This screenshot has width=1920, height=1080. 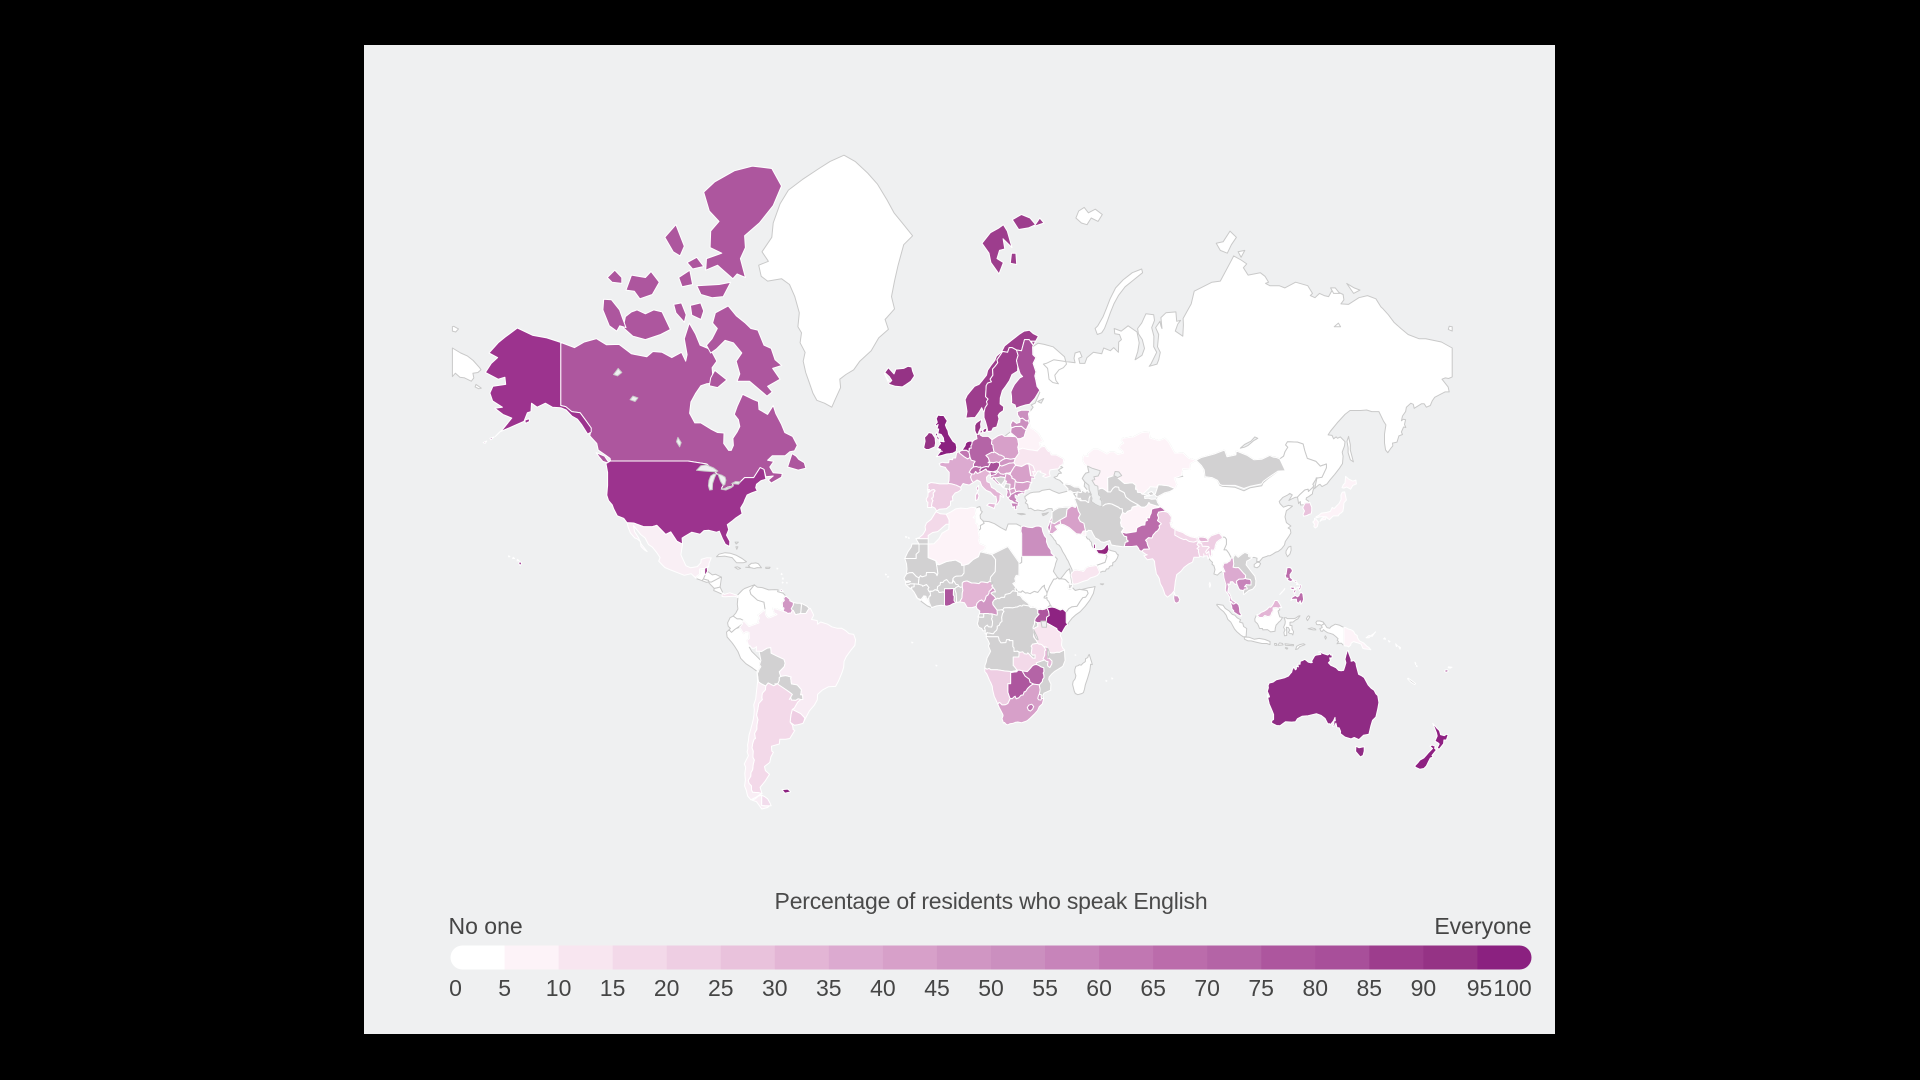 I want to click on svg-text: 85, so click(x=1370, y=988).